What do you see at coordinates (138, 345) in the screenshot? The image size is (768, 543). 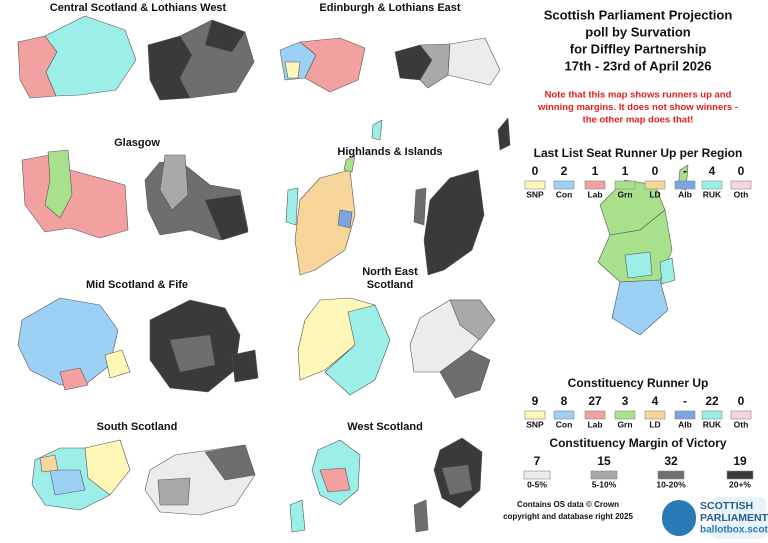 I see `map-mid` at bounding box center [138, 345].